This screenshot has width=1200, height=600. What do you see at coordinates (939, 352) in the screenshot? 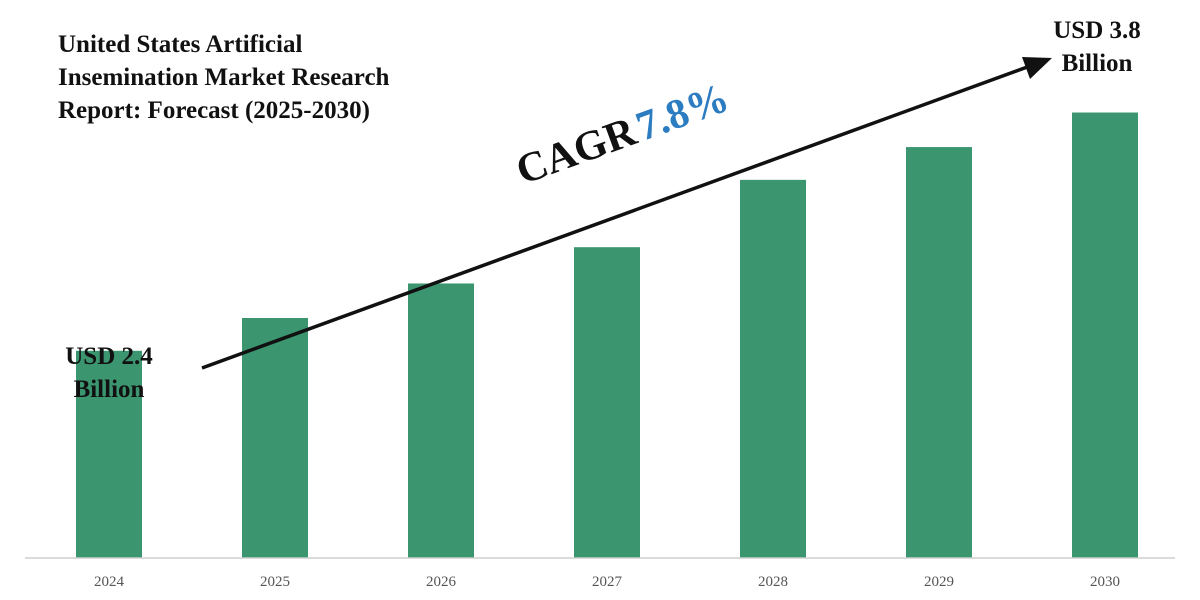
I see `bar-2029` at bounding box center [939, 352].